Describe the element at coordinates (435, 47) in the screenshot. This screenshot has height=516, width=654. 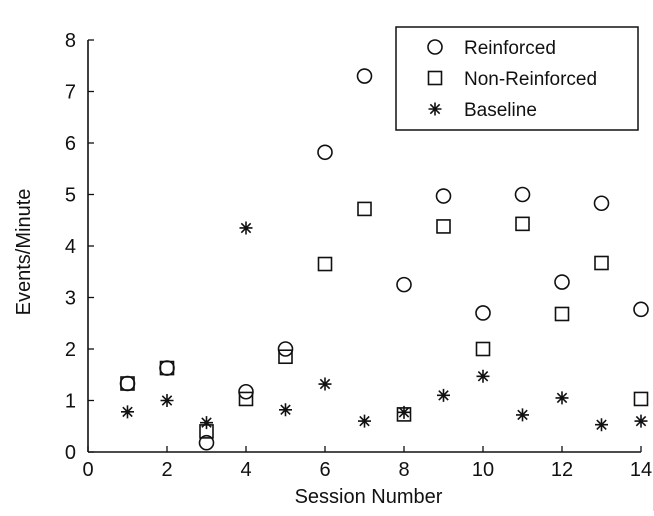
I see `legend-circle-marker` at that location.